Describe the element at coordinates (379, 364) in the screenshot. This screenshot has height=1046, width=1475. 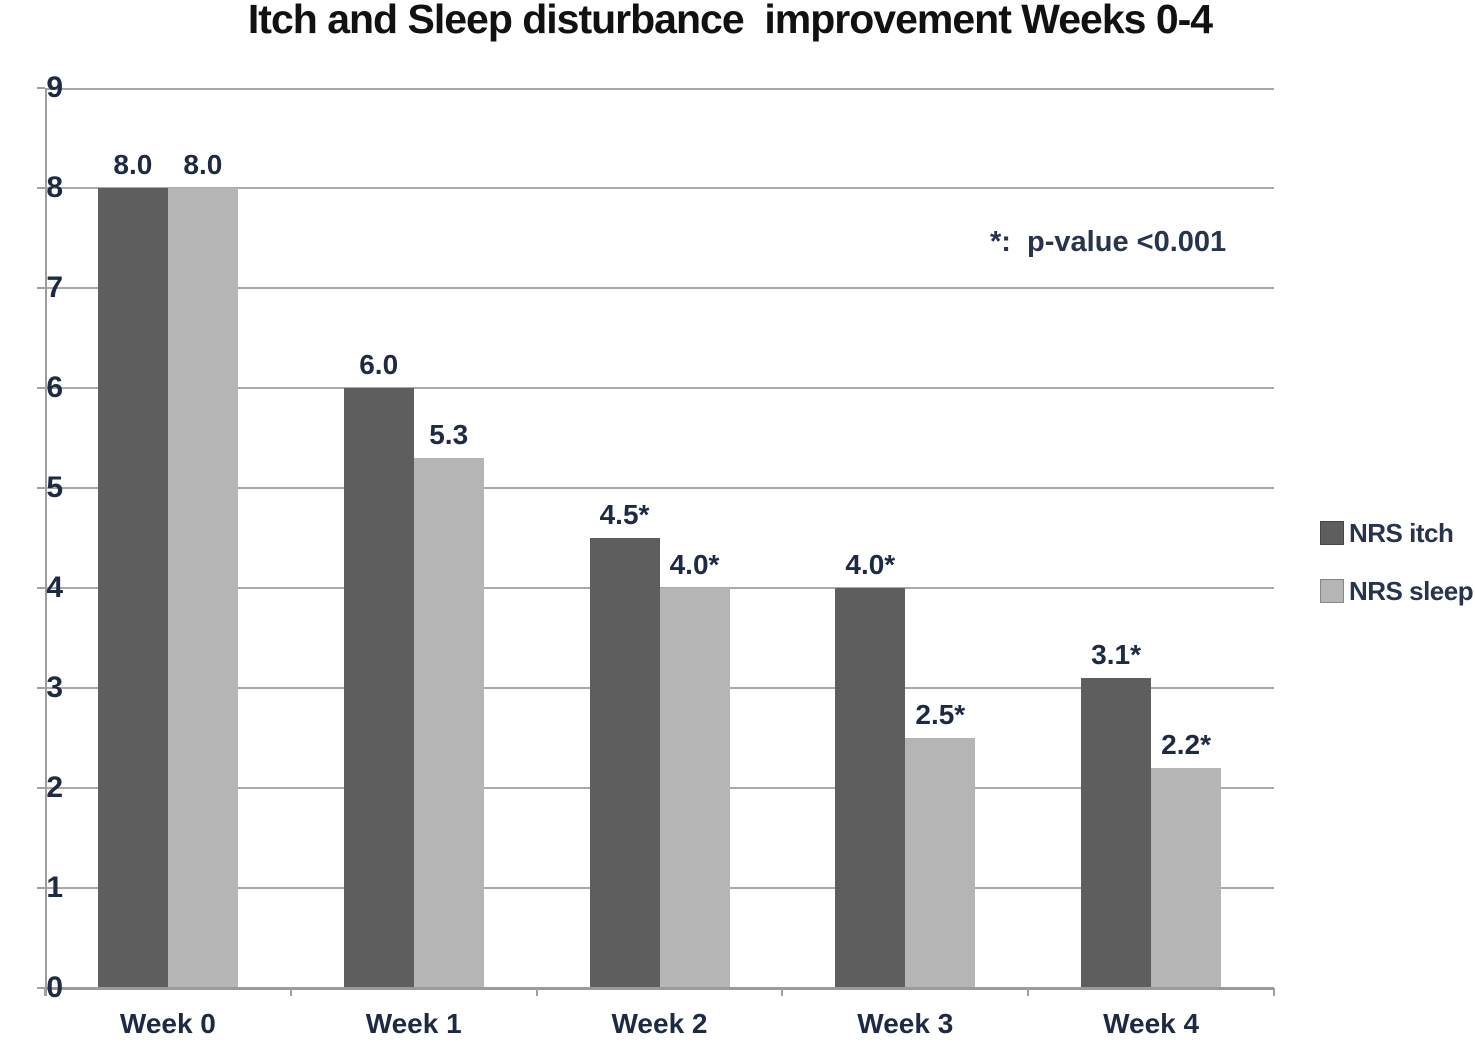
I see `bar-value-label: 6.0` at that location.